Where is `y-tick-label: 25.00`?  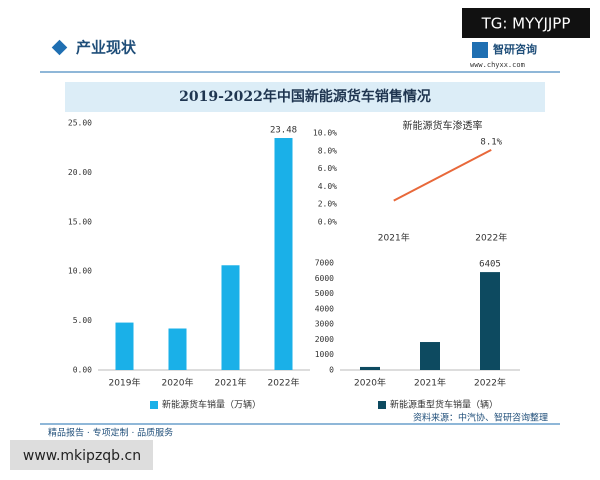 y-tick-label: 25.00 is located at coordinates (80, 123).